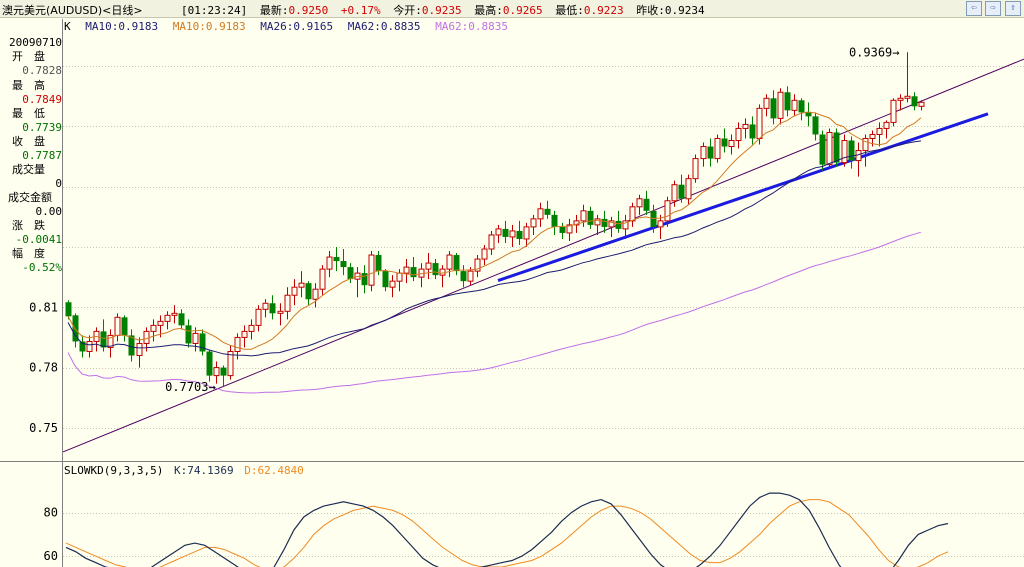 The height and width of the screenshot is (567, 1024). What do you see at coordinates (51, 556) in the screenshot?
I see `kd-tick-label: 60` at bounding box center [51, 556].